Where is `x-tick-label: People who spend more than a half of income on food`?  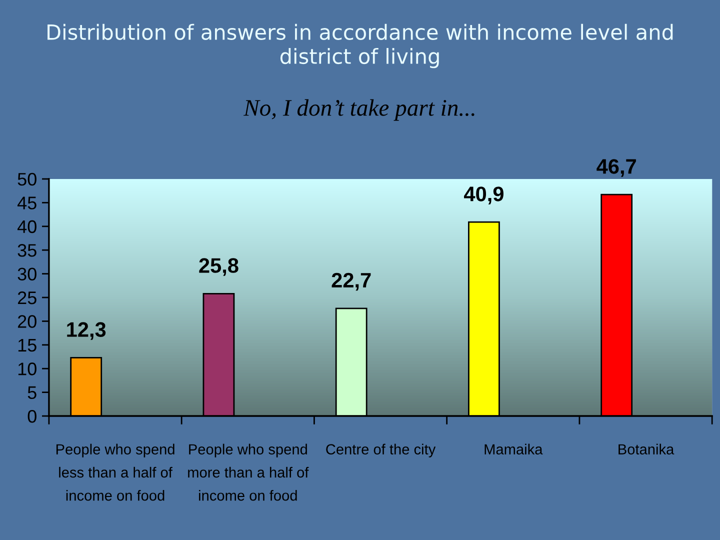
x-tick-label: People who spend more than a half of income on food is located at coordinates (248, 472).